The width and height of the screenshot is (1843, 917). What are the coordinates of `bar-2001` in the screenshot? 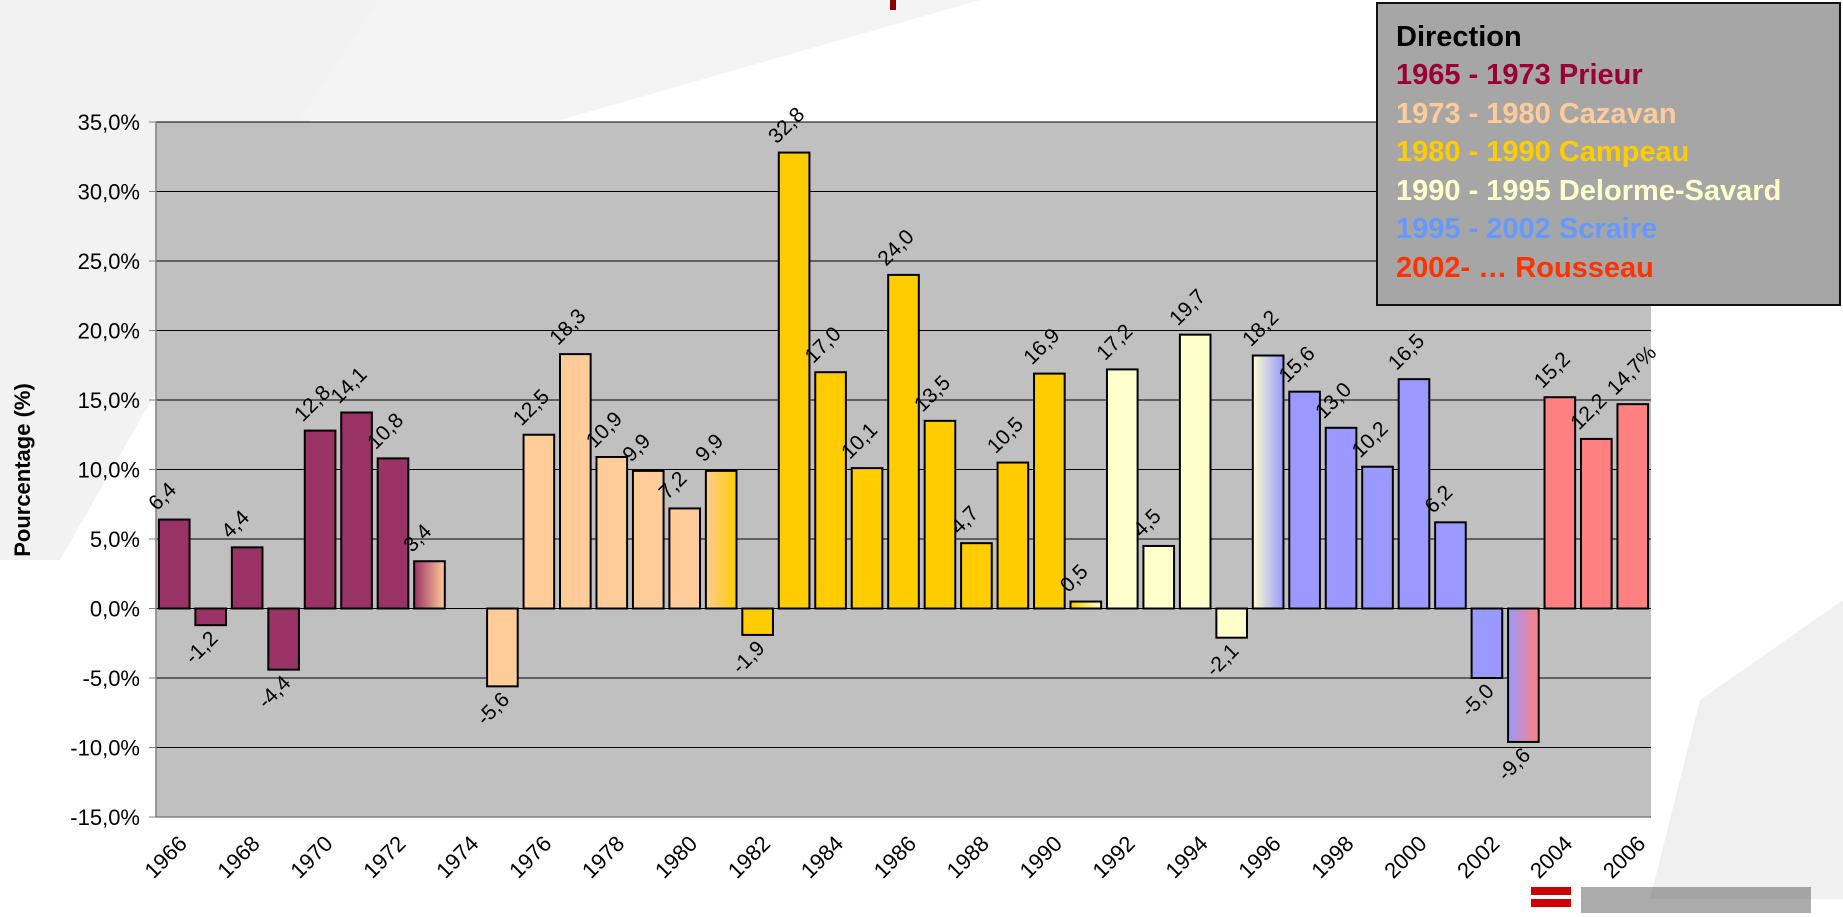 It's located at (1450, 565).